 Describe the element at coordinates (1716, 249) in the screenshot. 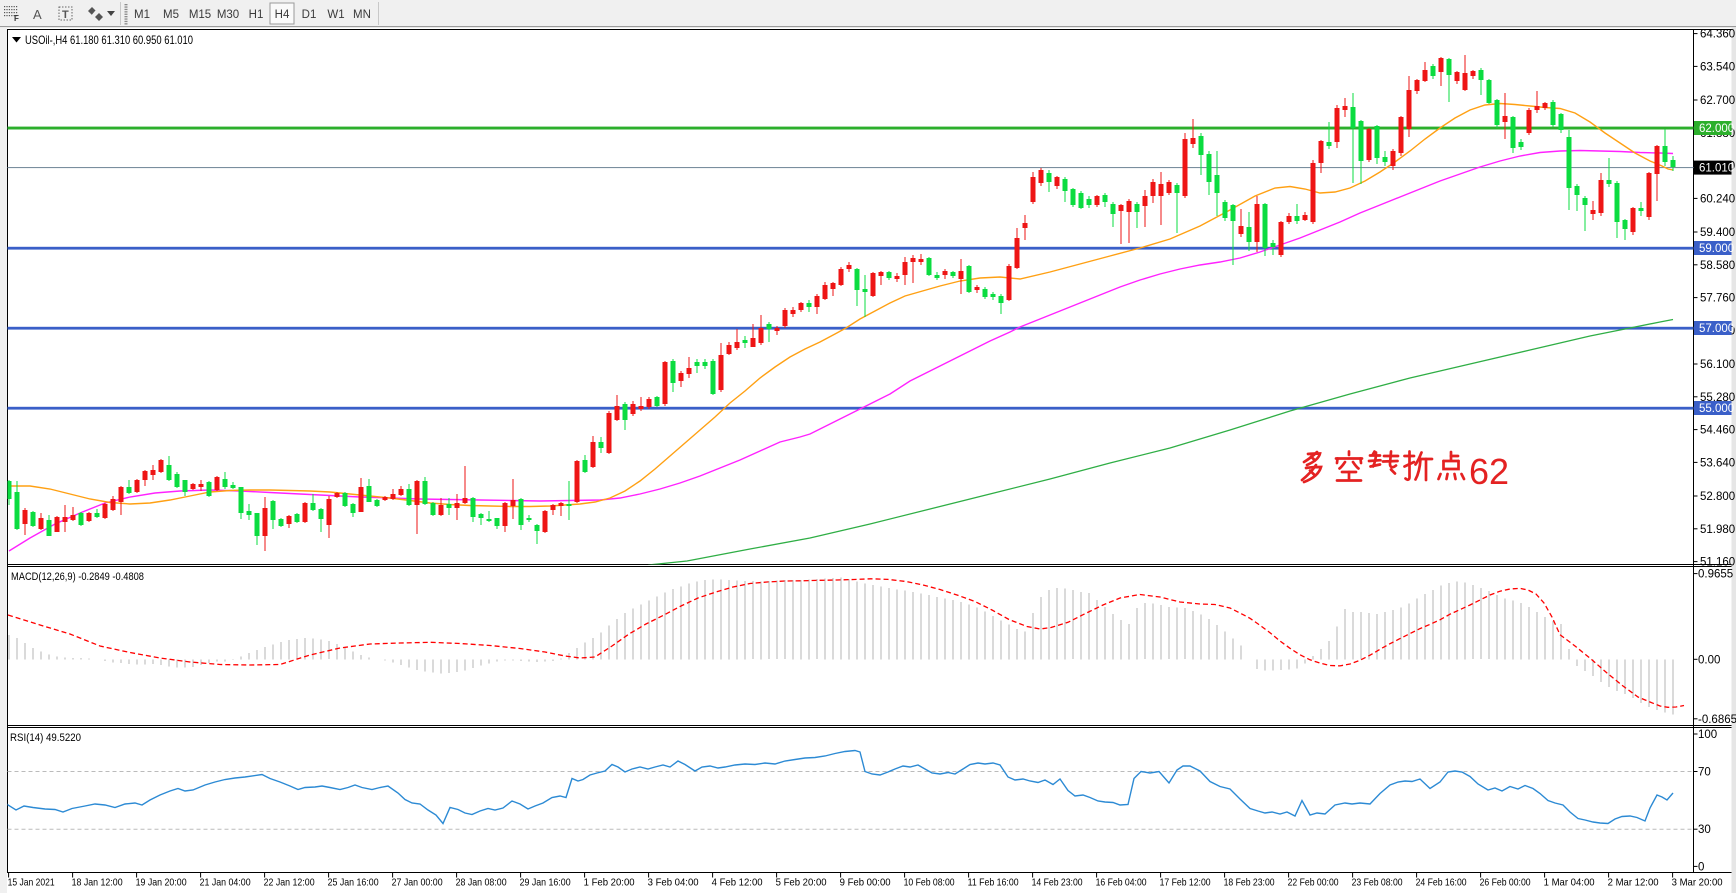

I see `svg-text: 59.000` at that location.